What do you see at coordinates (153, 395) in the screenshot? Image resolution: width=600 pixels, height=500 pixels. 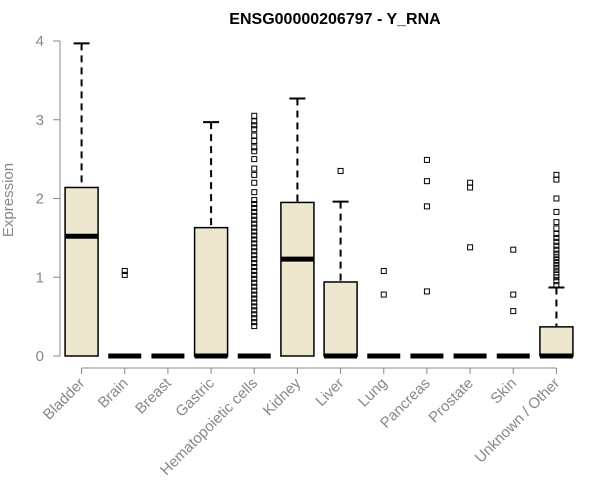 I see `x-tick-label: Breast` at bounding box center [153, 395].